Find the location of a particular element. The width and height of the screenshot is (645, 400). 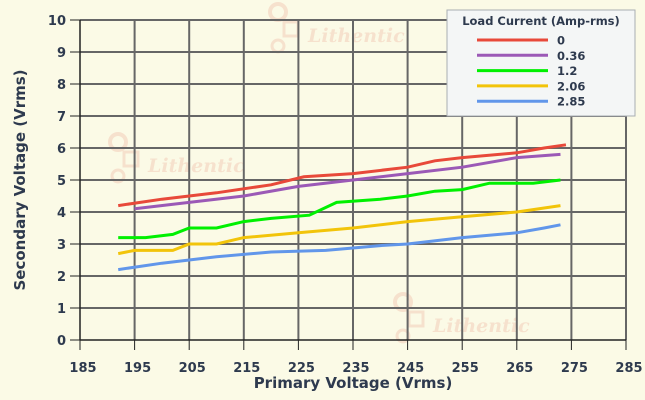

series-line-2.06 is located at coordinates (339, 230).